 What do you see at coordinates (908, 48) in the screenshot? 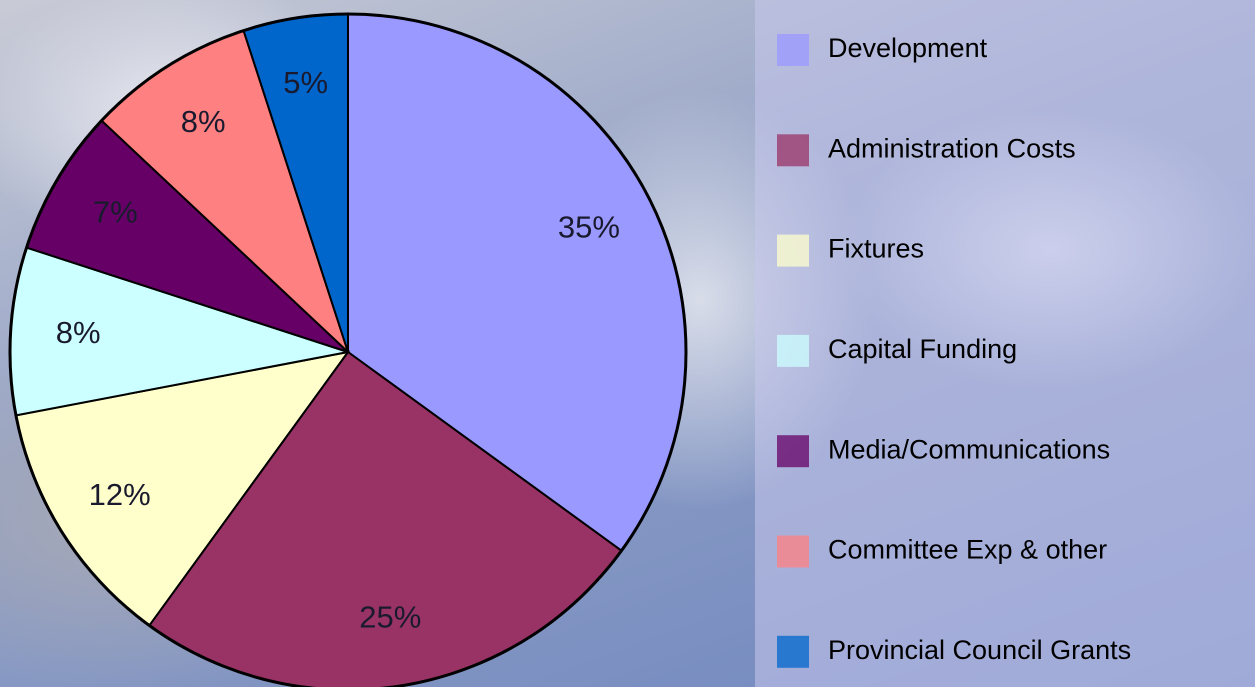
I see `legend-label: Development` at bounding box center [908, 48].